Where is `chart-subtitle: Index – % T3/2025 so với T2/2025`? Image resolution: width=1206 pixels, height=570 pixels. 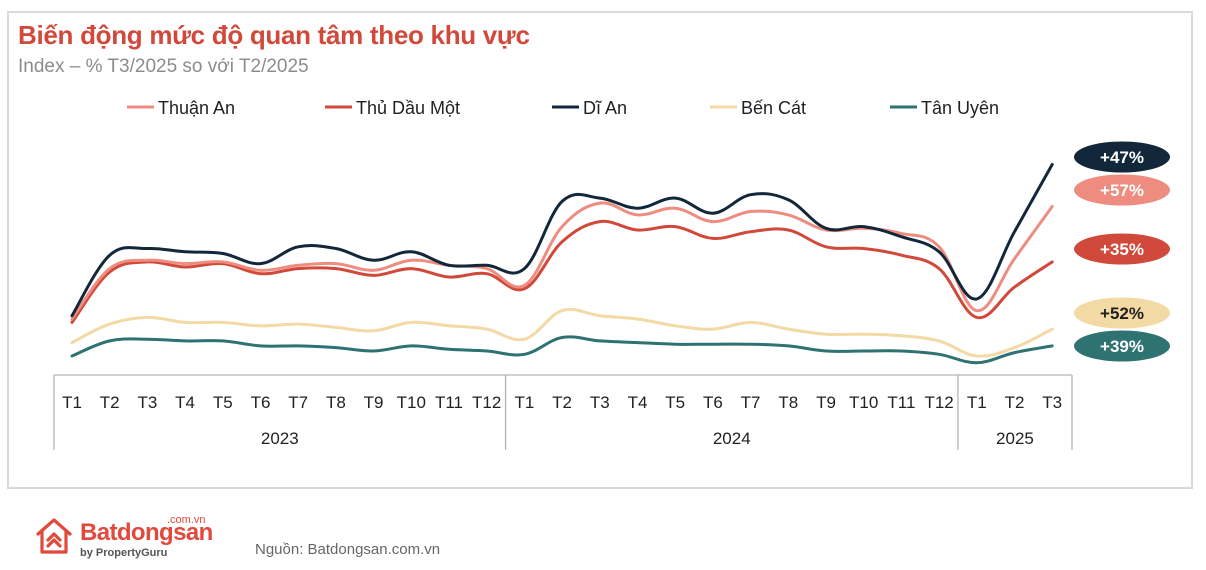 chart-subtitle: Index – % T3/2025 so với T2/2025 is located at coordinates (163, 66).